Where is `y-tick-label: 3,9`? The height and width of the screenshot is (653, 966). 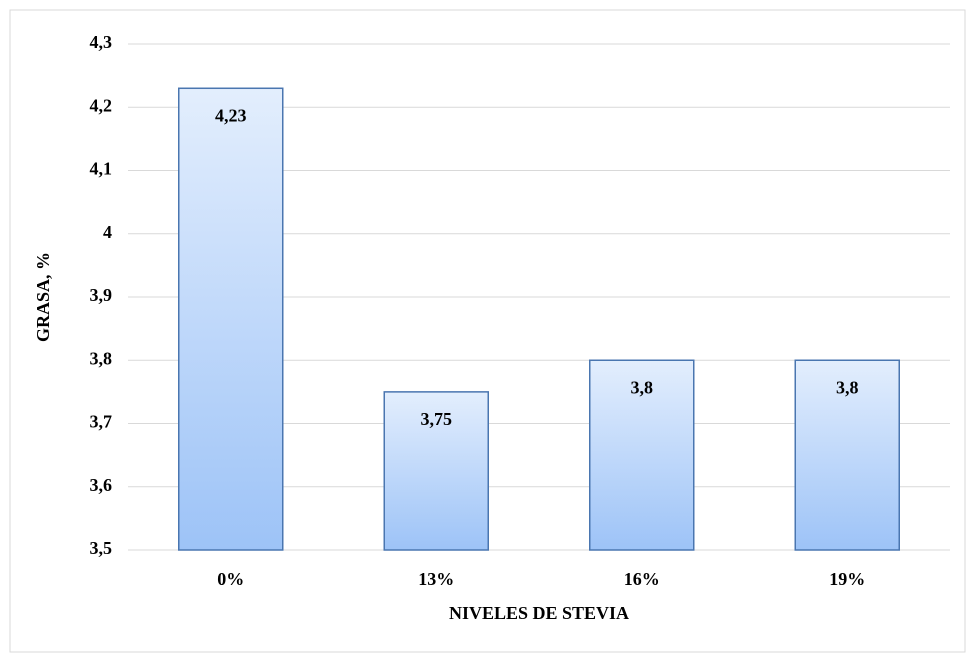 y-tick-label: 3,9 is located at coordinates (101, 295).